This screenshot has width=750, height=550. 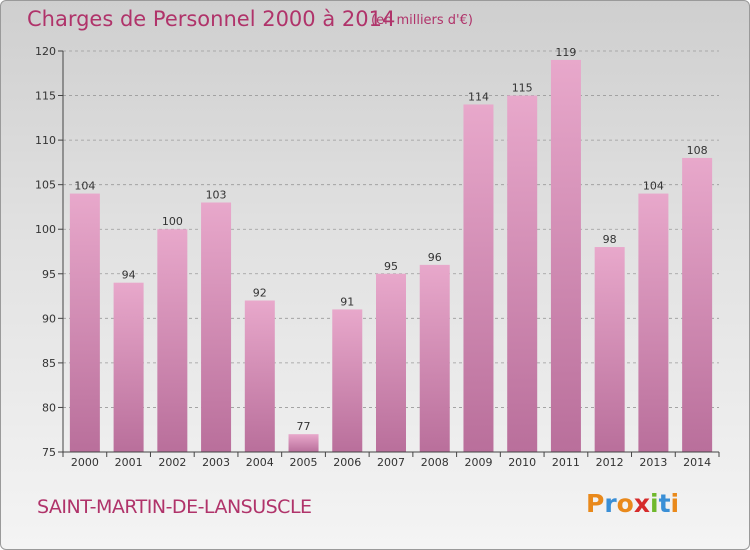 I want to click on x-tick-label: 2007, so click(x=391, y=462).